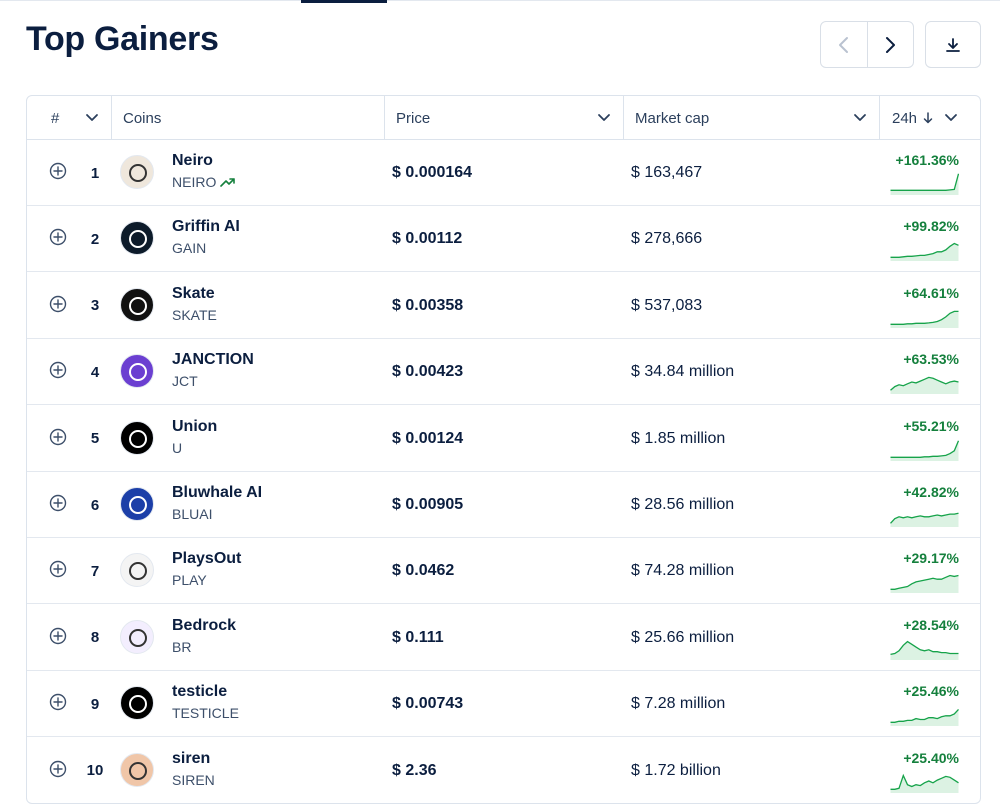 The width and height of the screenshot is (1000, 804). What do you see at coordinates (122, 39) in the screenshot?
I see `page-title: Top Gainers` at bounding box center [122, 39].